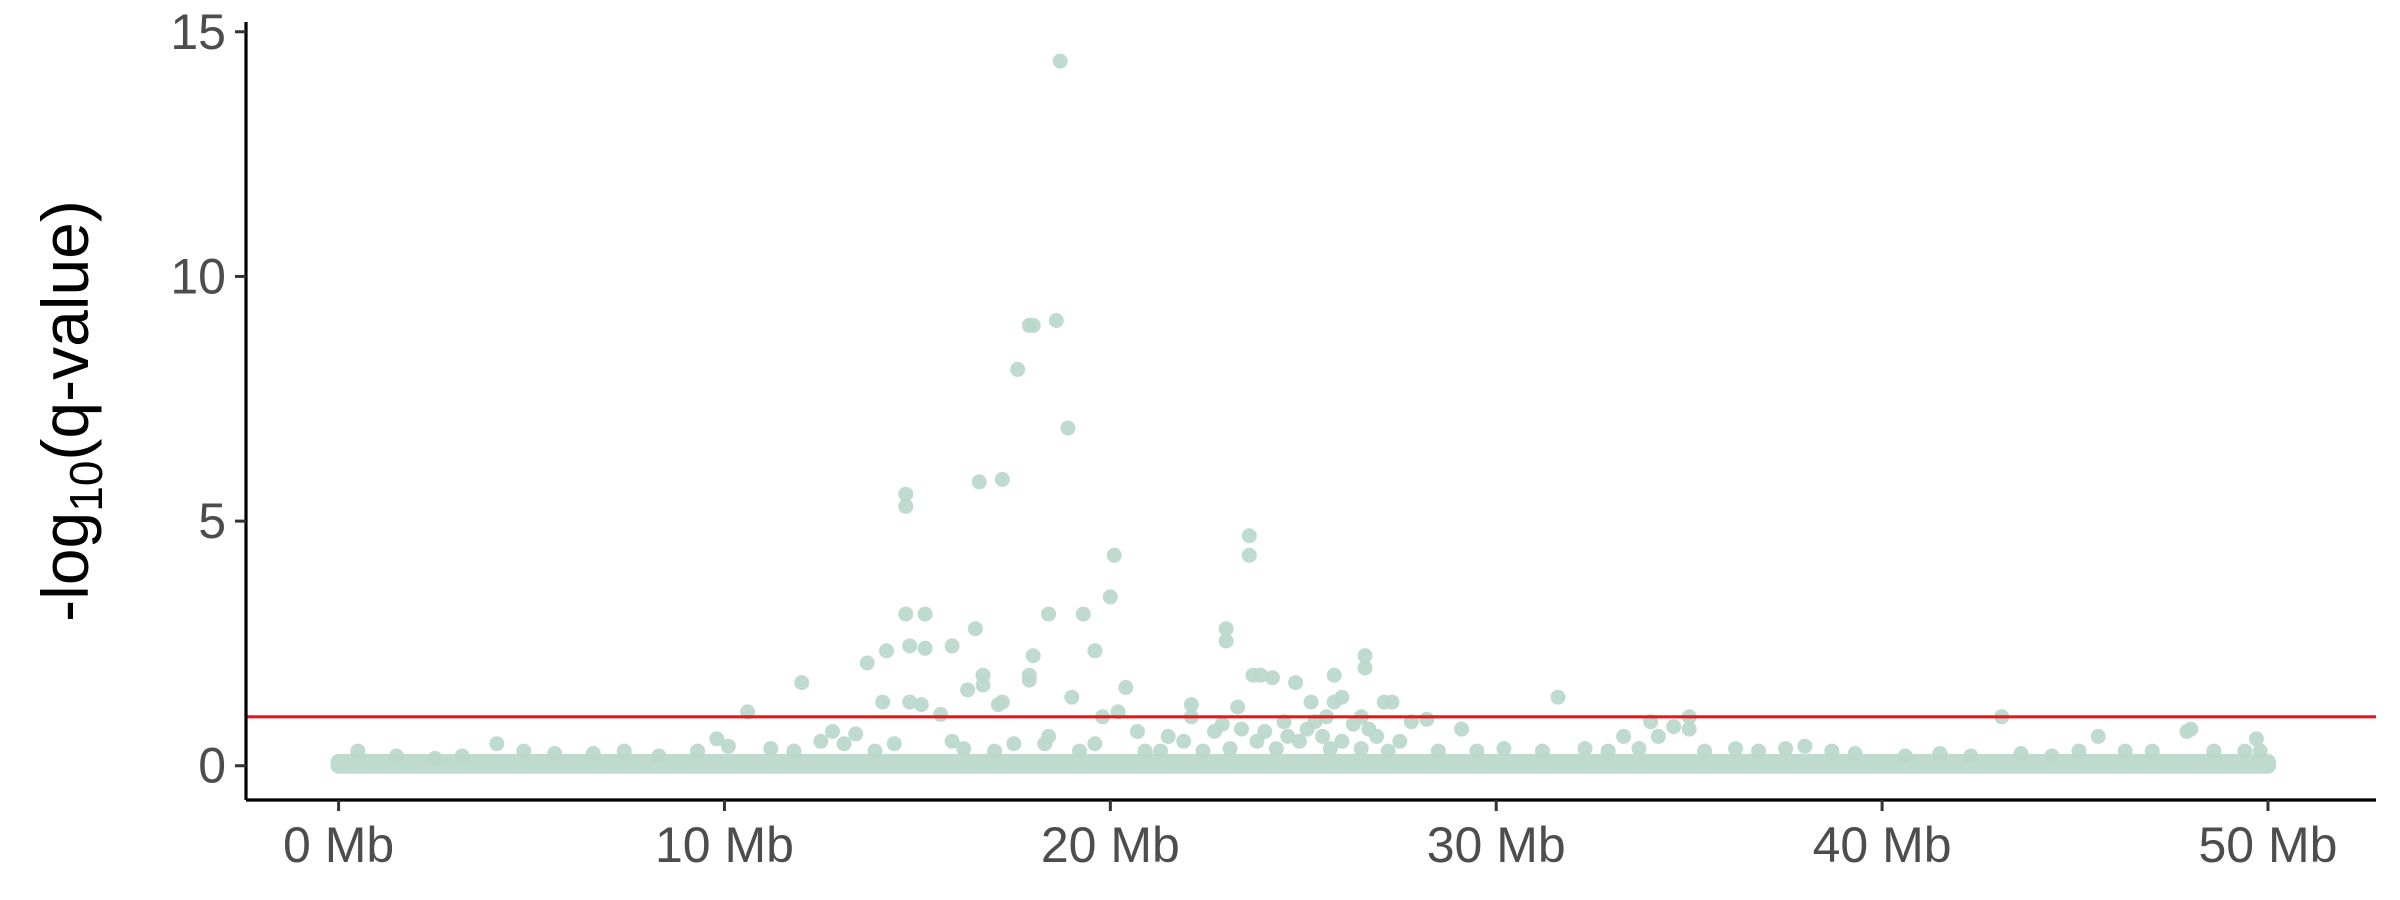 The height and width of the screenshot is (900, 2400). I want to click on y-tick-label: 15, so click(198, 32).